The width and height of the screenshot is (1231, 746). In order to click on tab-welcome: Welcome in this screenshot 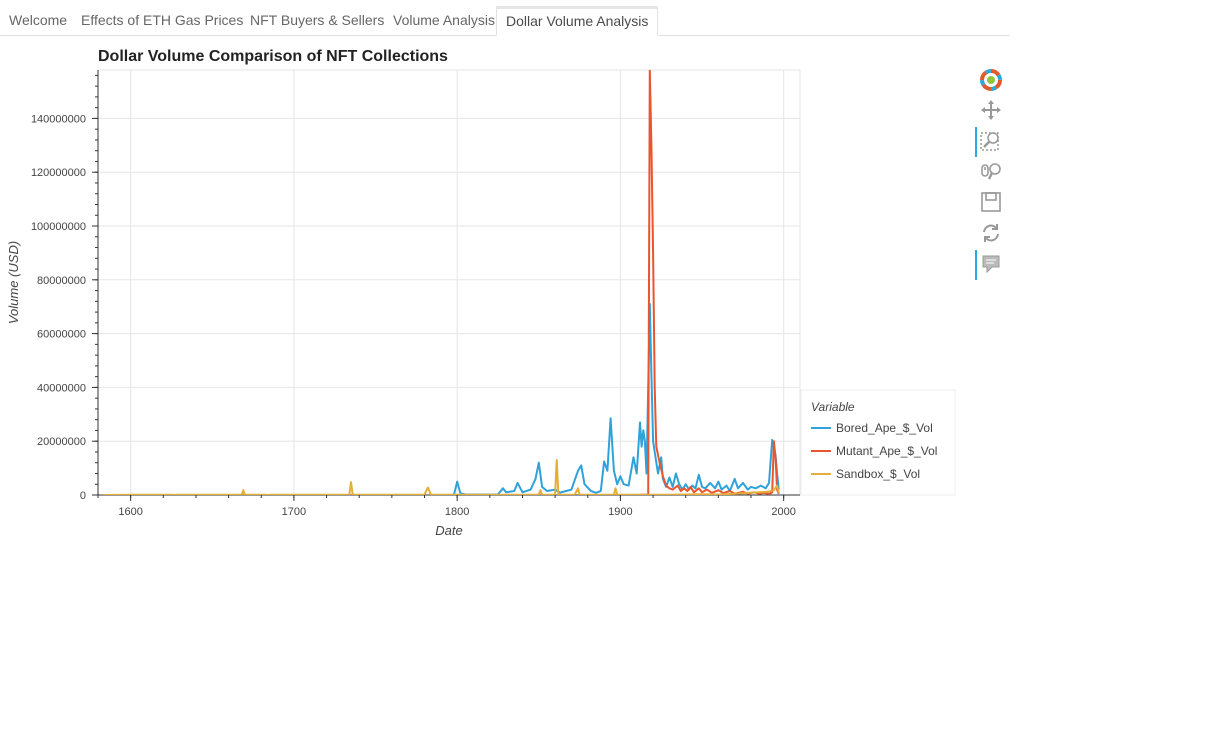, I will do `click(38, 20)`.